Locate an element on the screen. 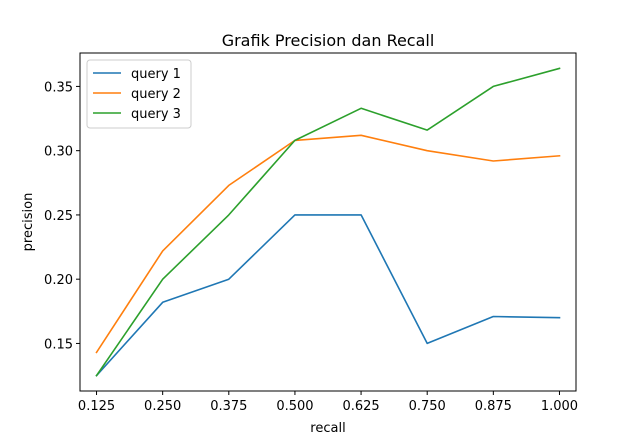 This screenshot has height=441, width=640. x-tick-label: 0.250 is located at coordinates (162, 406).